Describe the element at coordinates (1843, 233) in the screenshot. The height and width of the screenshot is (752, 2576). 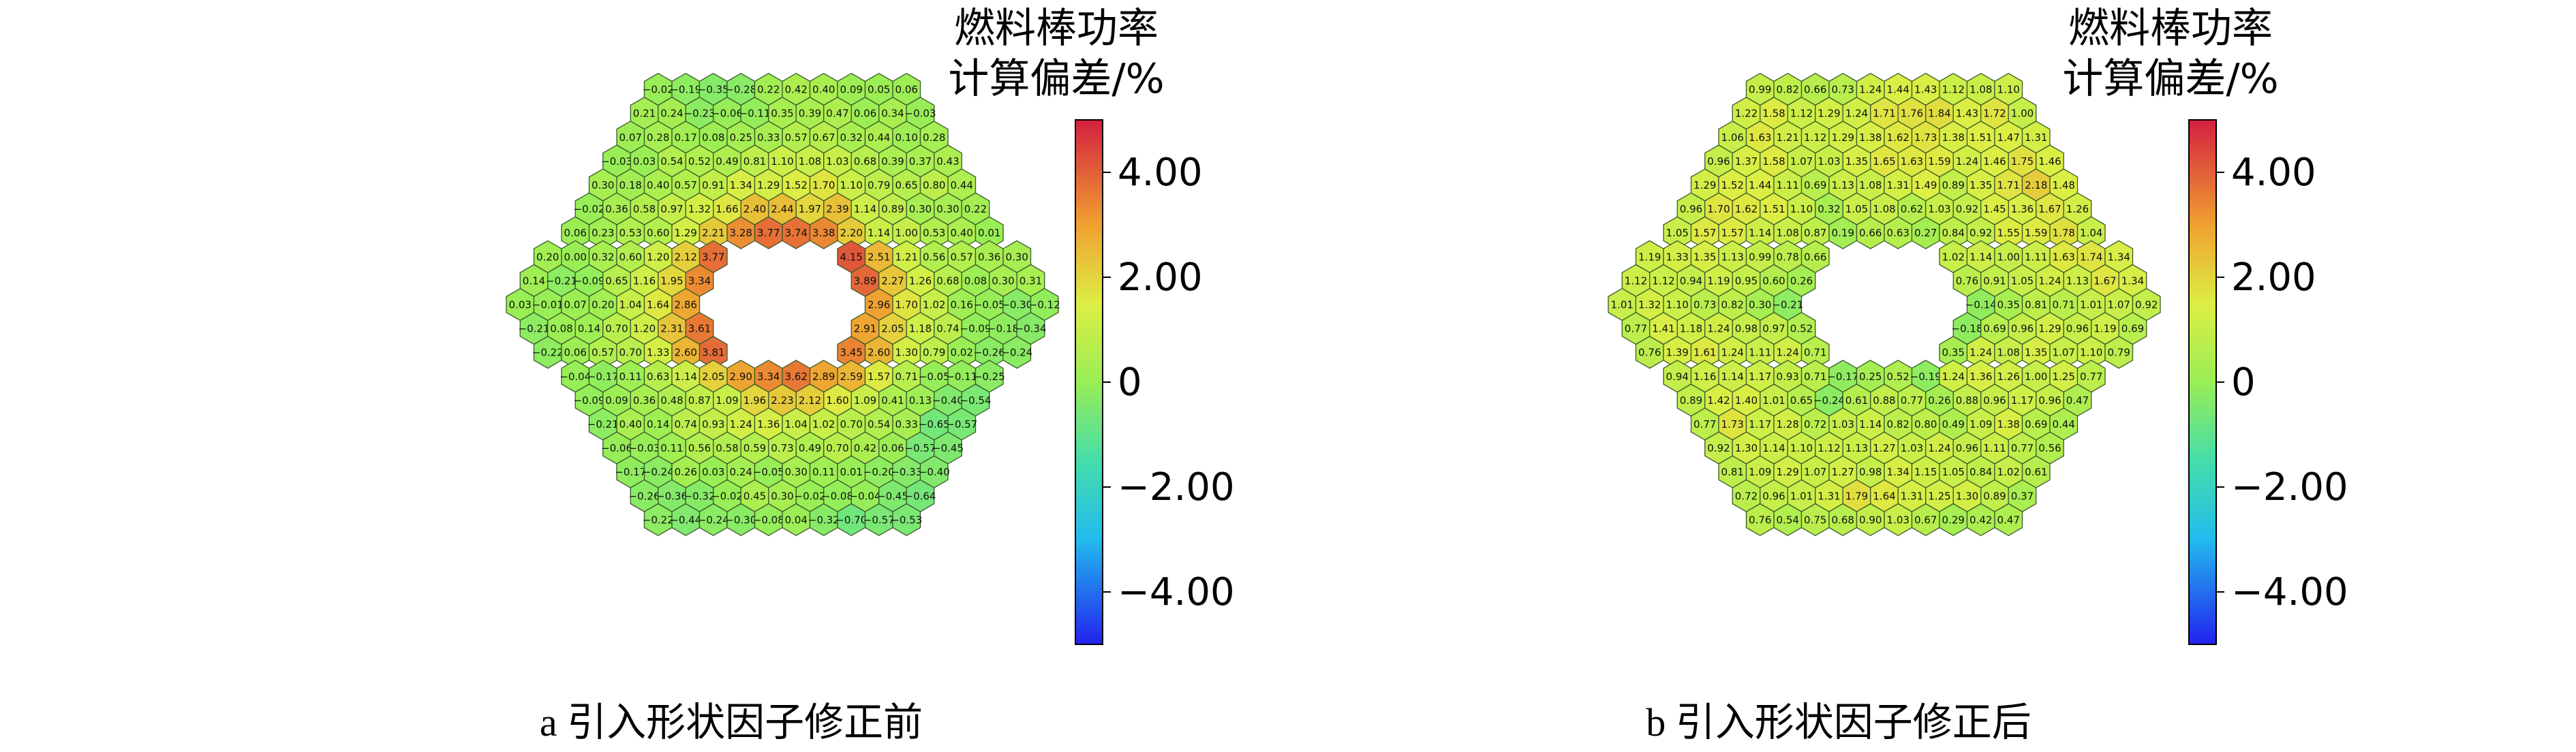
I see `hex-cell-label-b: 0.19` at that location.